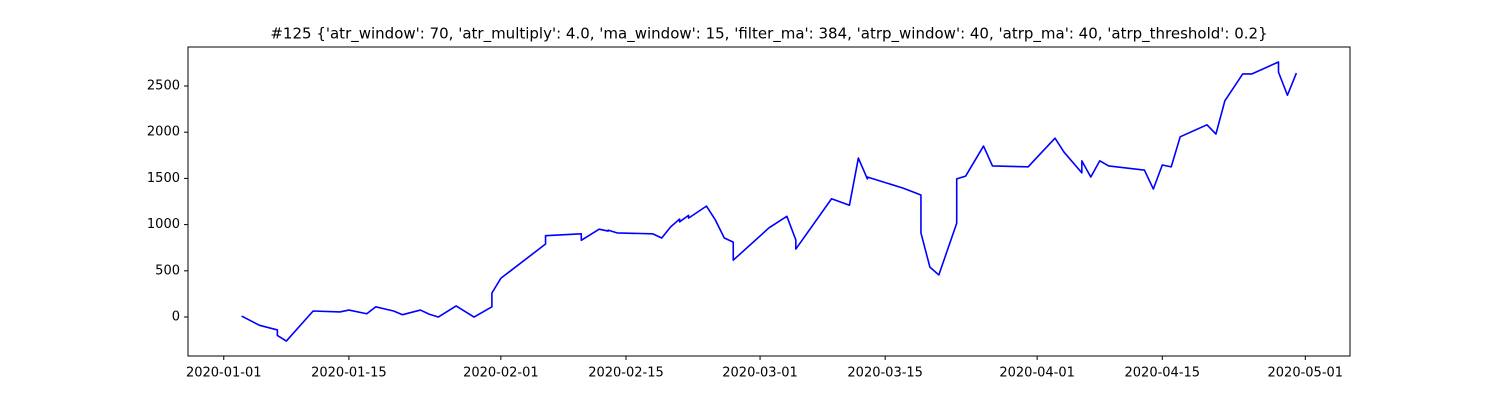 This screenshot has height=400, width=1500. What do you see at coordinates (349, 373) in the screenshot?
I see `x-tick-label: 2020-01-15` at bounding box center [349, 373].